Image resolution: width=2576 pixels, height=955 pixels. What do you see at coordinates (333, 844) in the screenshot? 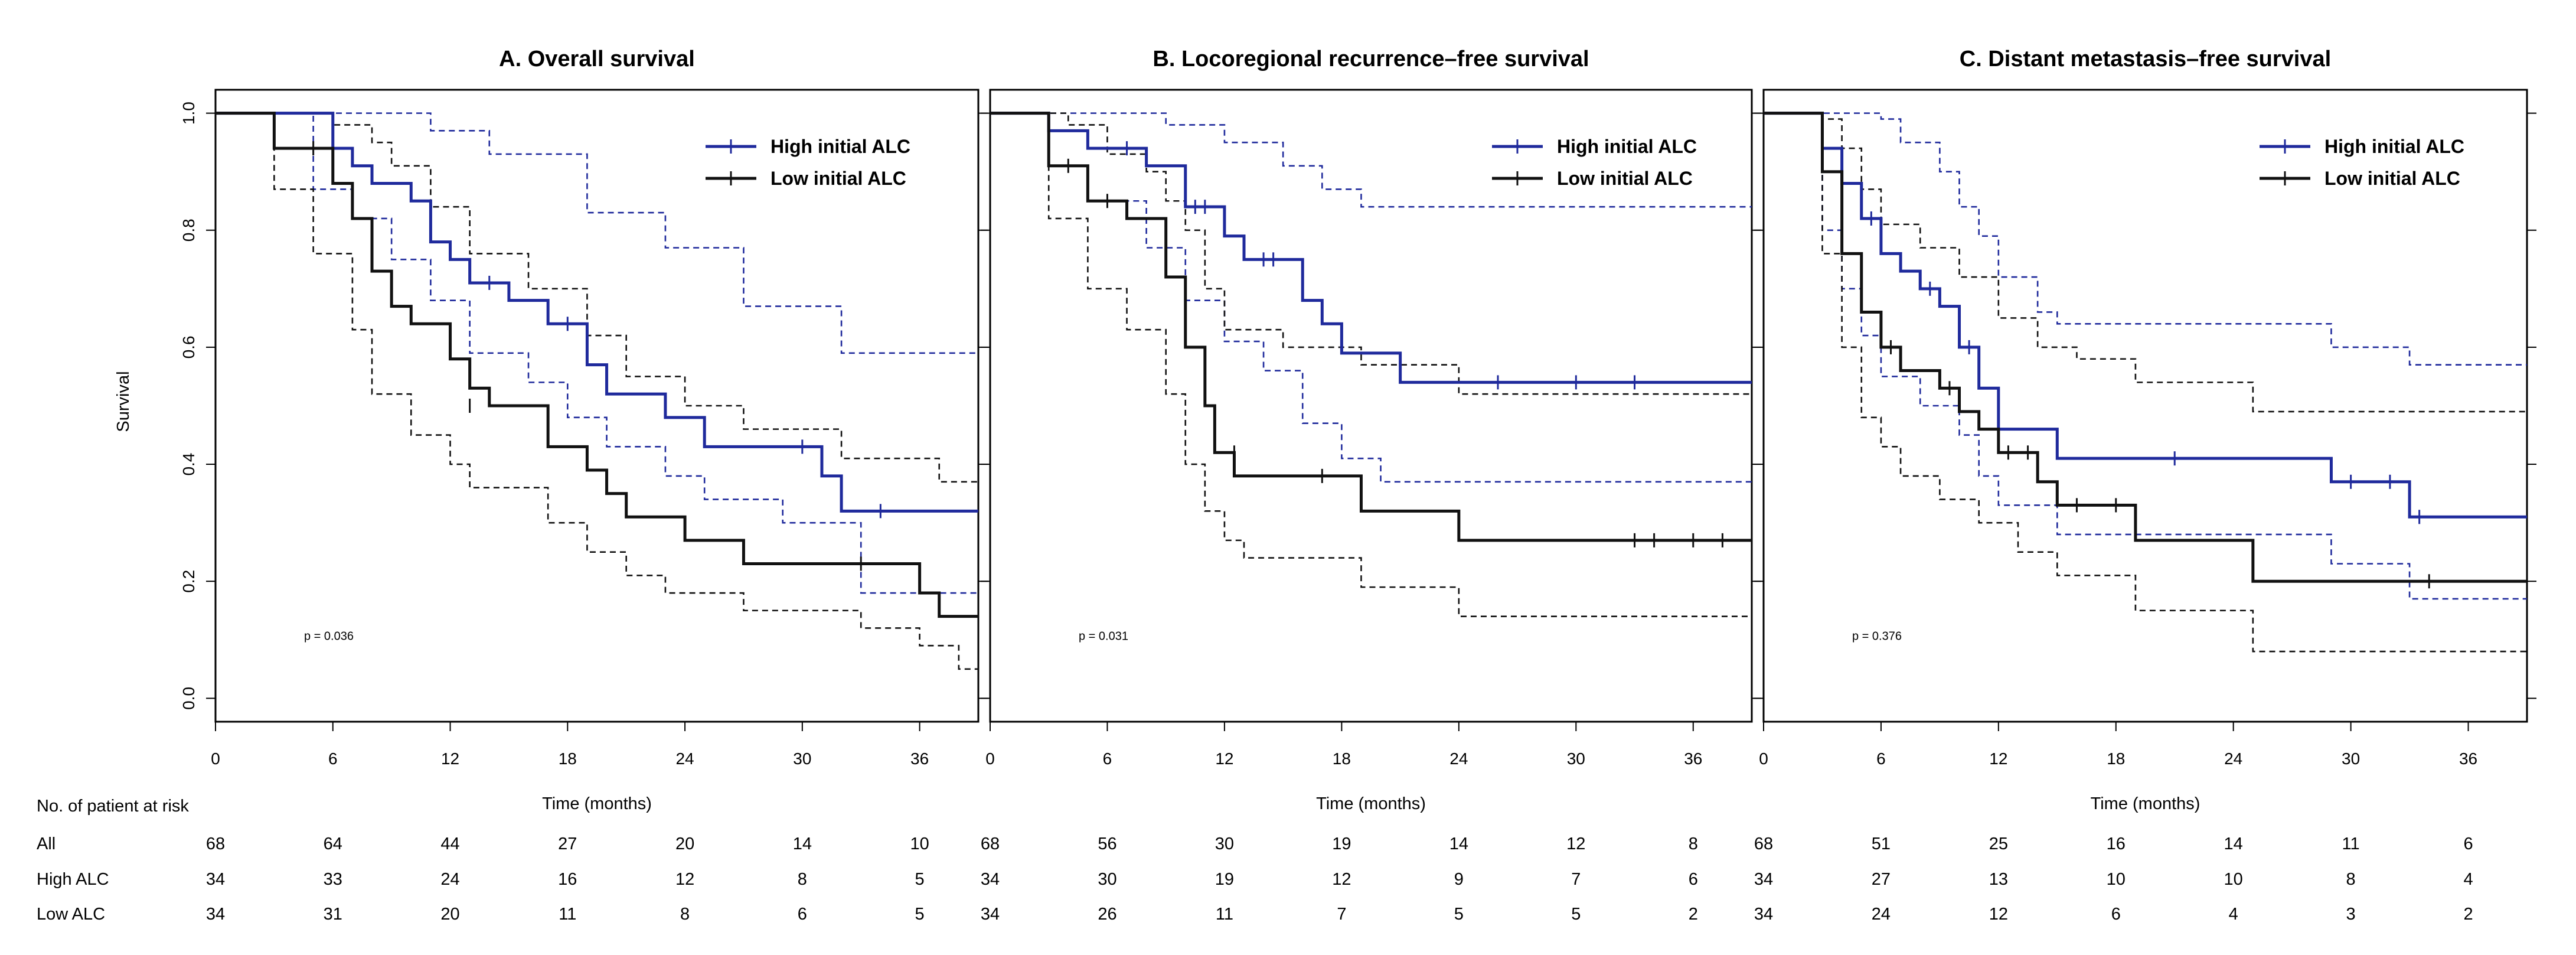
I see `risk-count: 64` at bounding box center [333, 844].